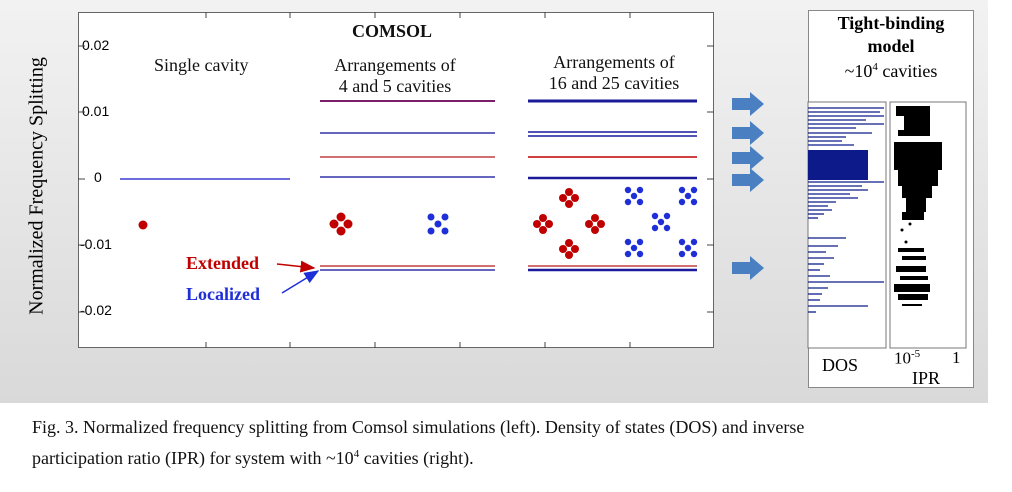  Describe the element at coordinates (223, 263) in the screenshot. I see `extended-label: Extended` at that location.